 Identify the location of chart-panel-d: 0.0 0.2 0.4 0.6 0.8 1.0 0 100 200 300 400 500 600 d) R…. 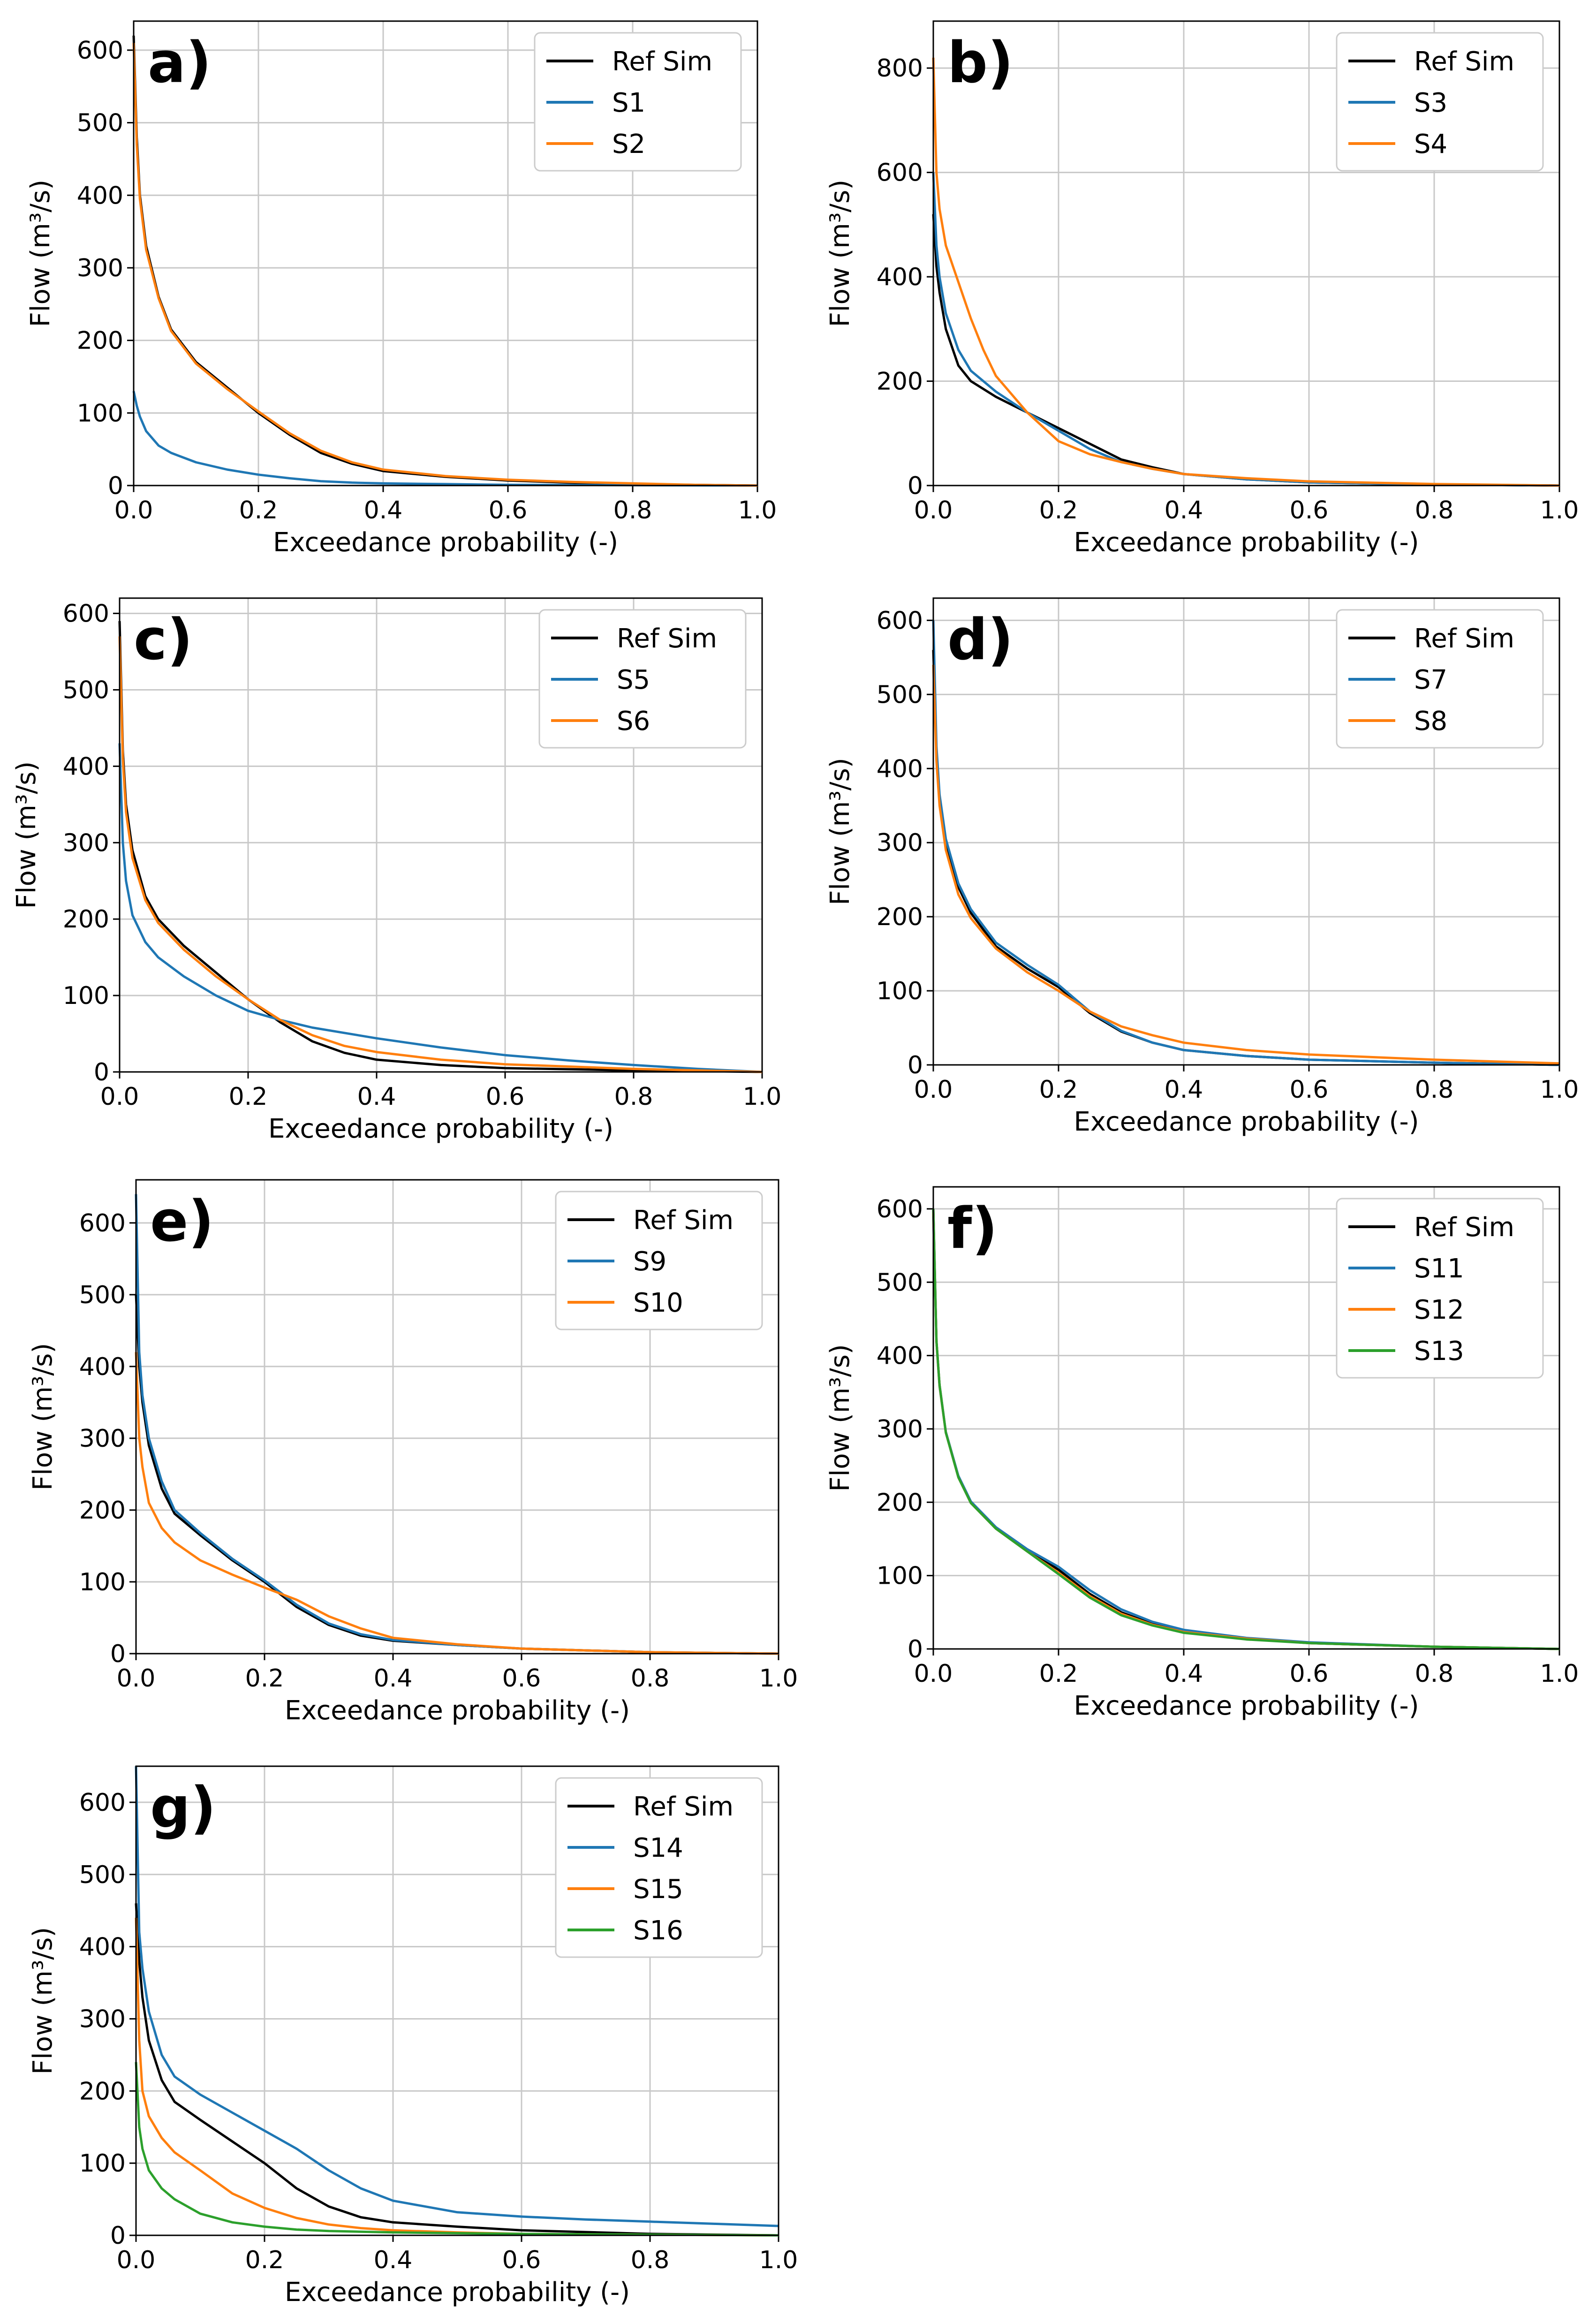
(1202, 867).